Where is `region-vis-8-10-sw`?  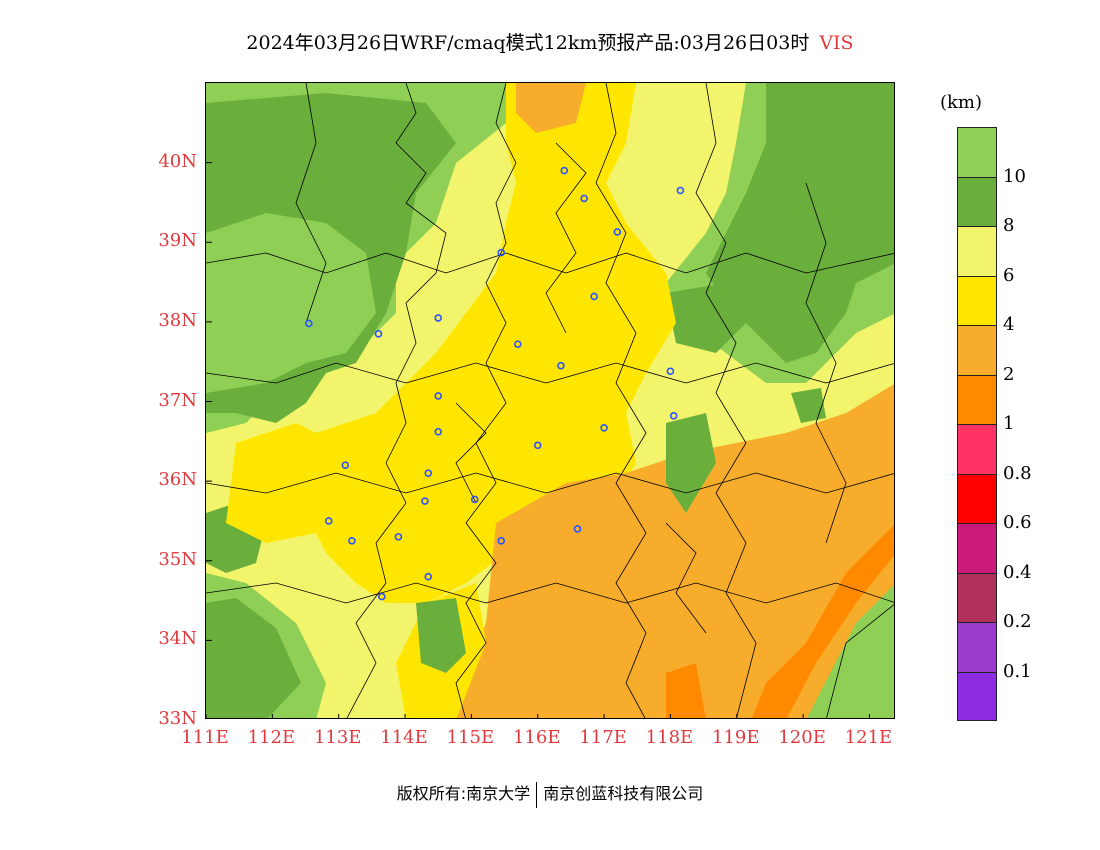
region-vis-8-10-sw is located at coordinates (253, 658).